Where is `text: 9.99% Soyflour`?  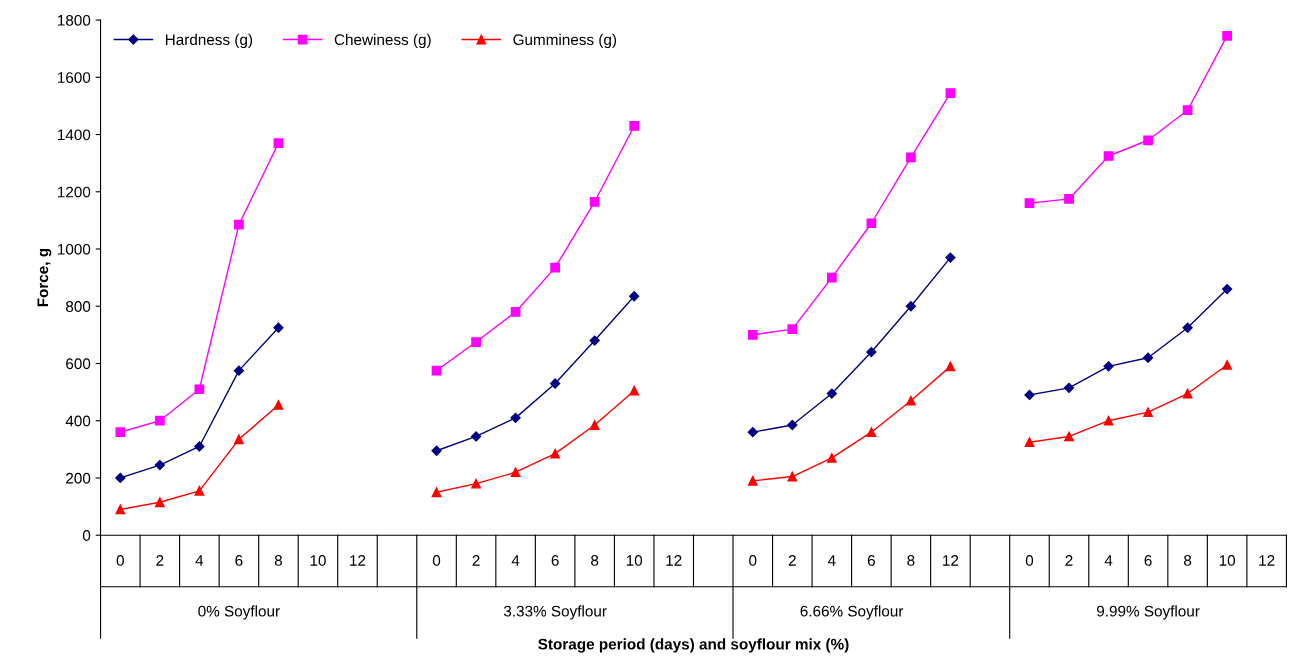
text: 9.99% Soyflour is located at coordinates (1148, 612).